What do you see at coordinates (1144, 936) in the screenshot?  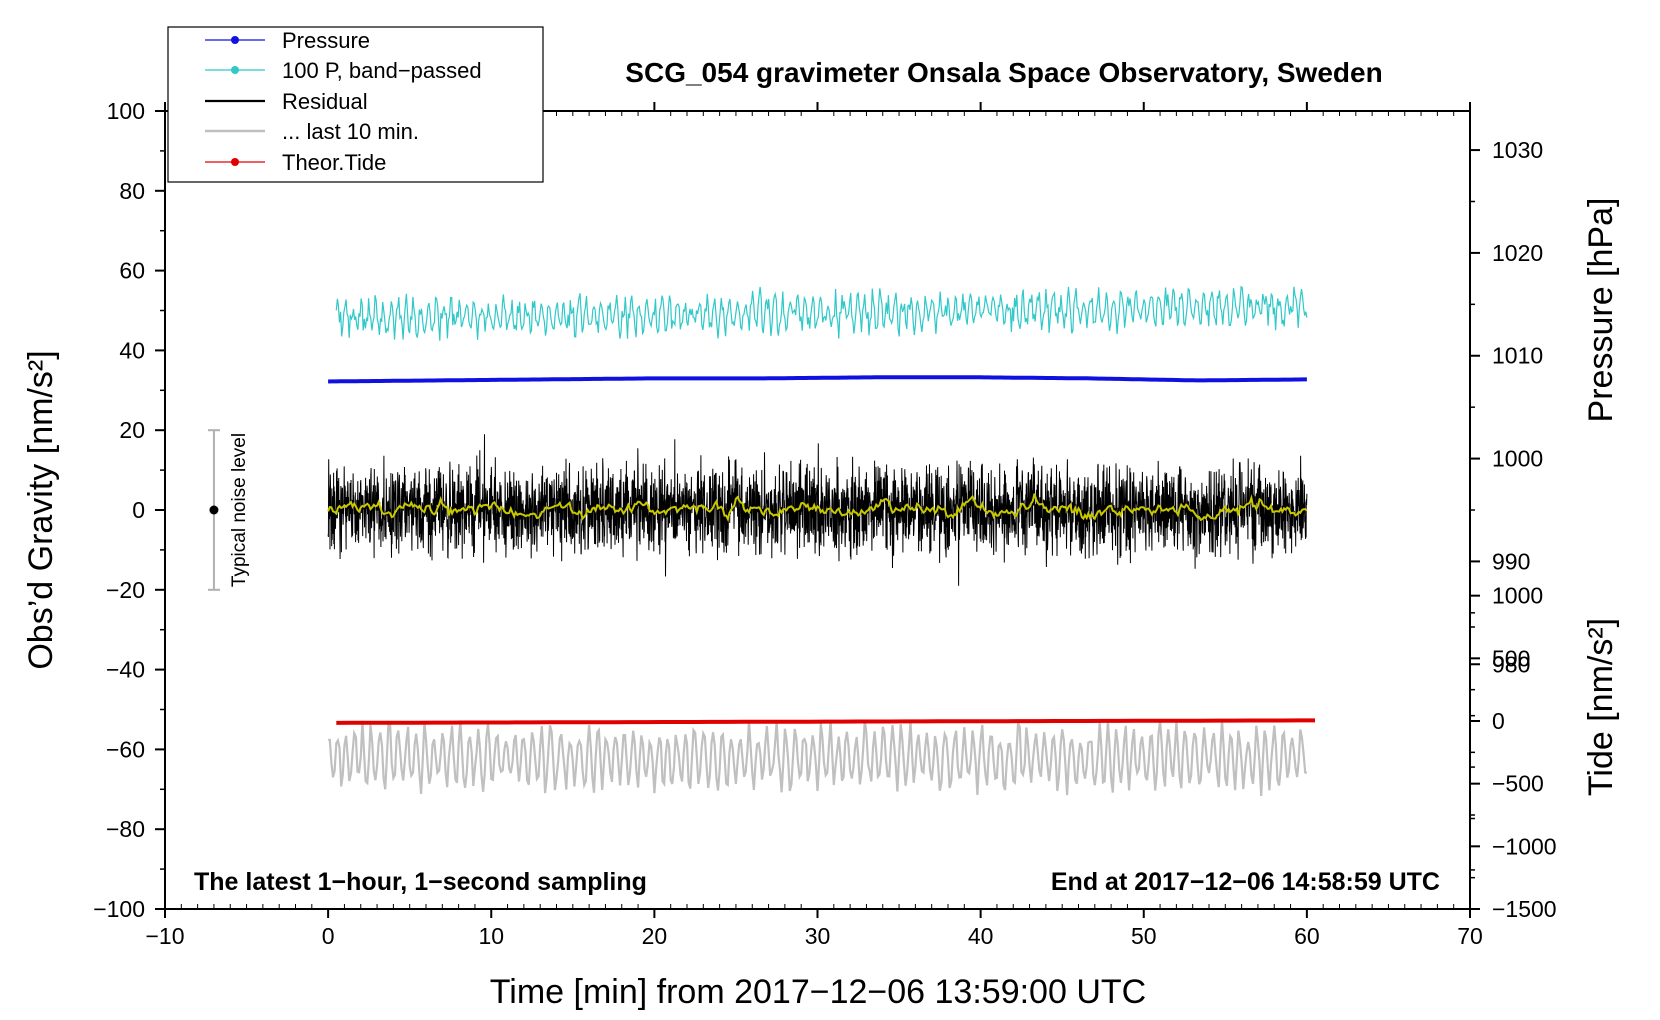 I see `x-tick-label: 50` at bounding box center [1144, 936].